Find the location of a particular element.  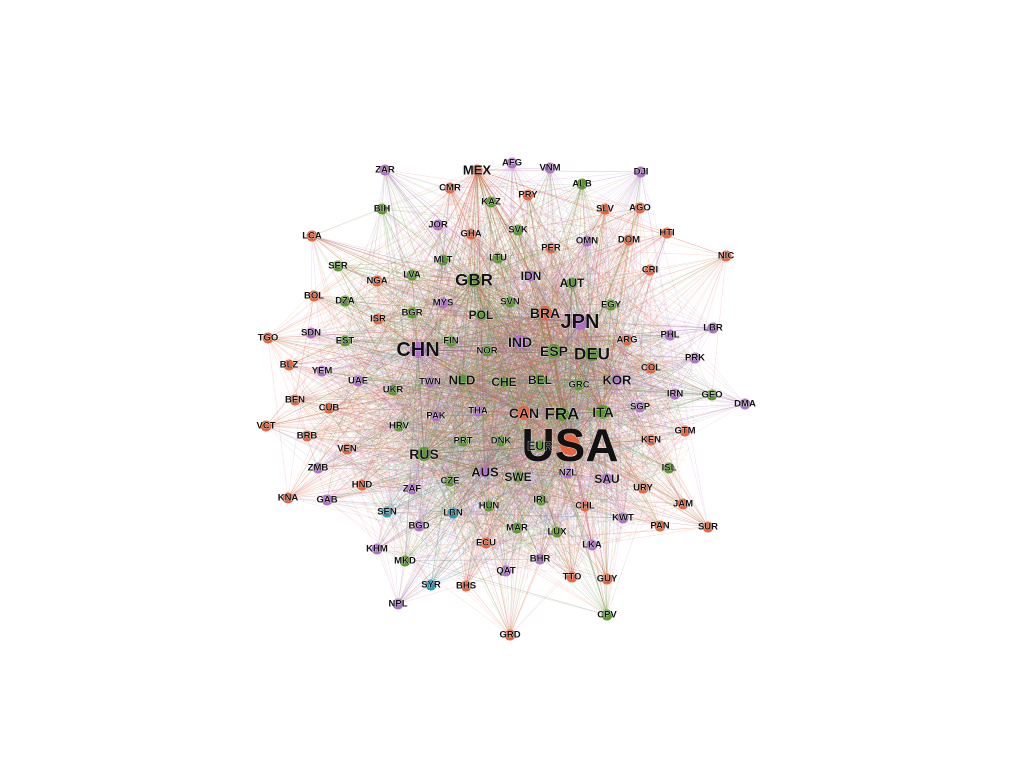

edge-gtm-usa is located at coordinates (627, 438).